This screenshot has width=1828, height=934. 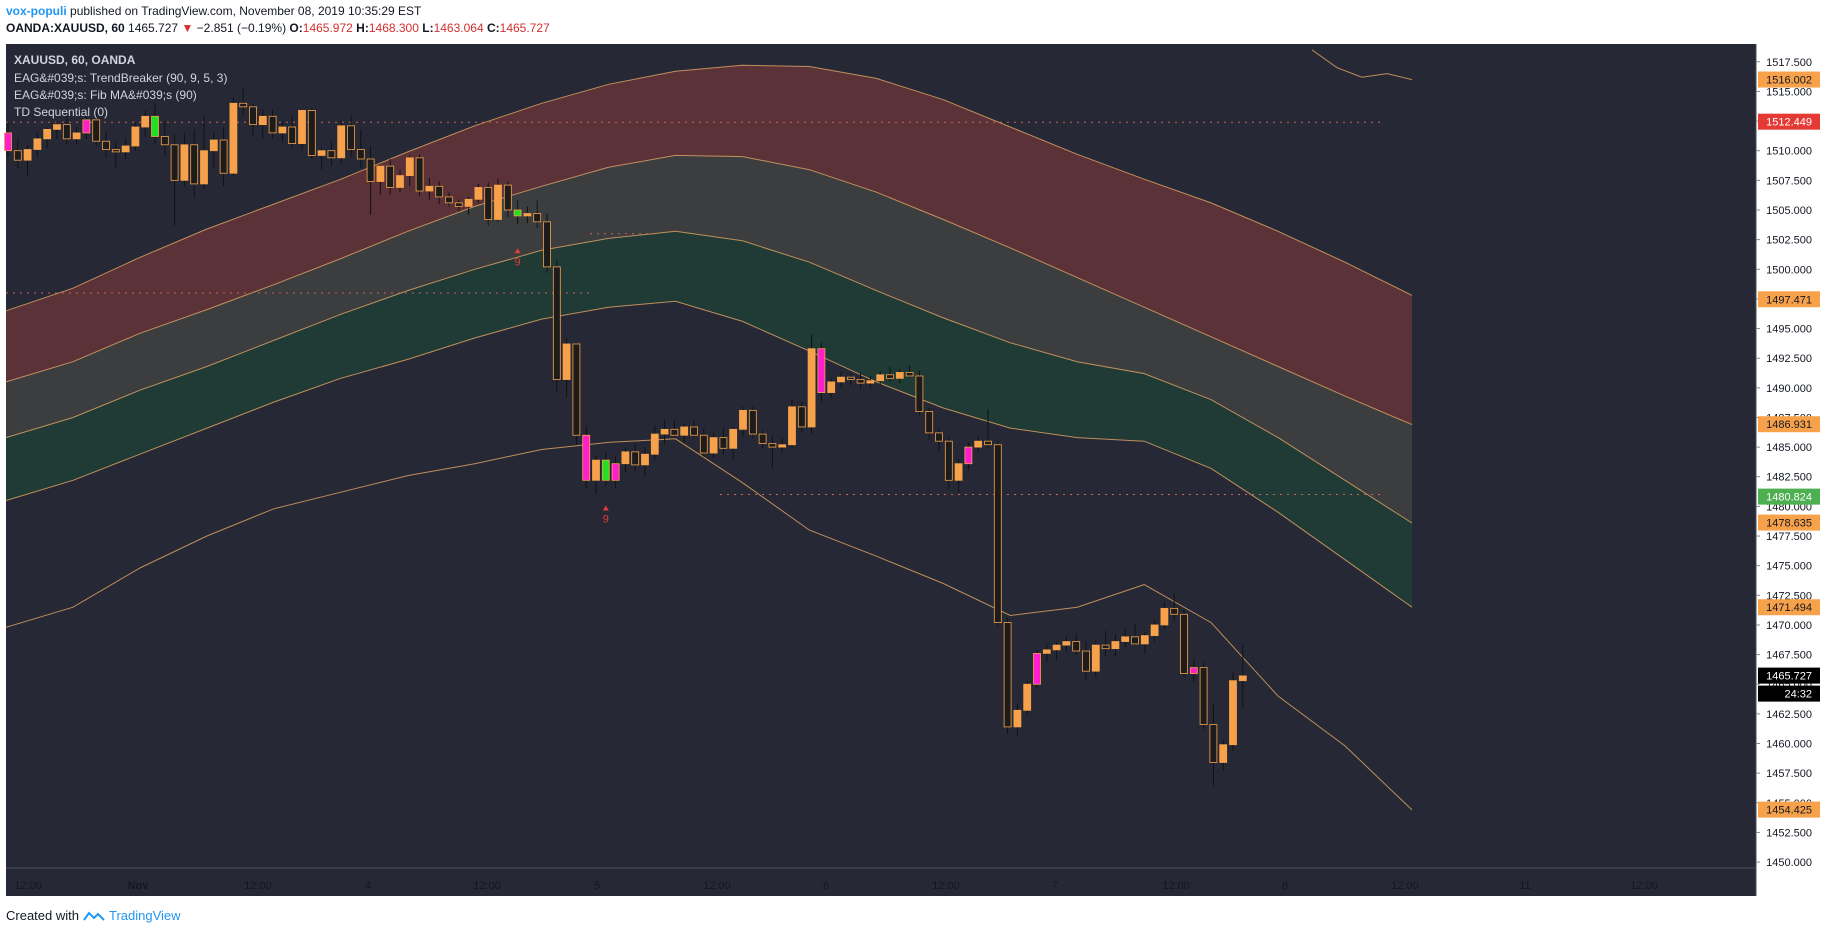 What do you see at coordinates (120, 78) in the screenshot?
I see `legend-trendbreaker: EAG&#039;s: TrendBreaker (90, 9, 5, 3)` at bounding box center [120, 78].